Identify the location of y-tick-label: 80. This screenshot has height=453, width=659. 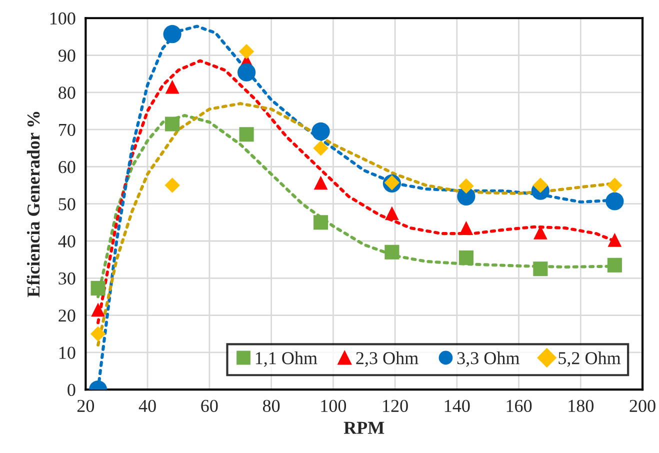
(67, 92).